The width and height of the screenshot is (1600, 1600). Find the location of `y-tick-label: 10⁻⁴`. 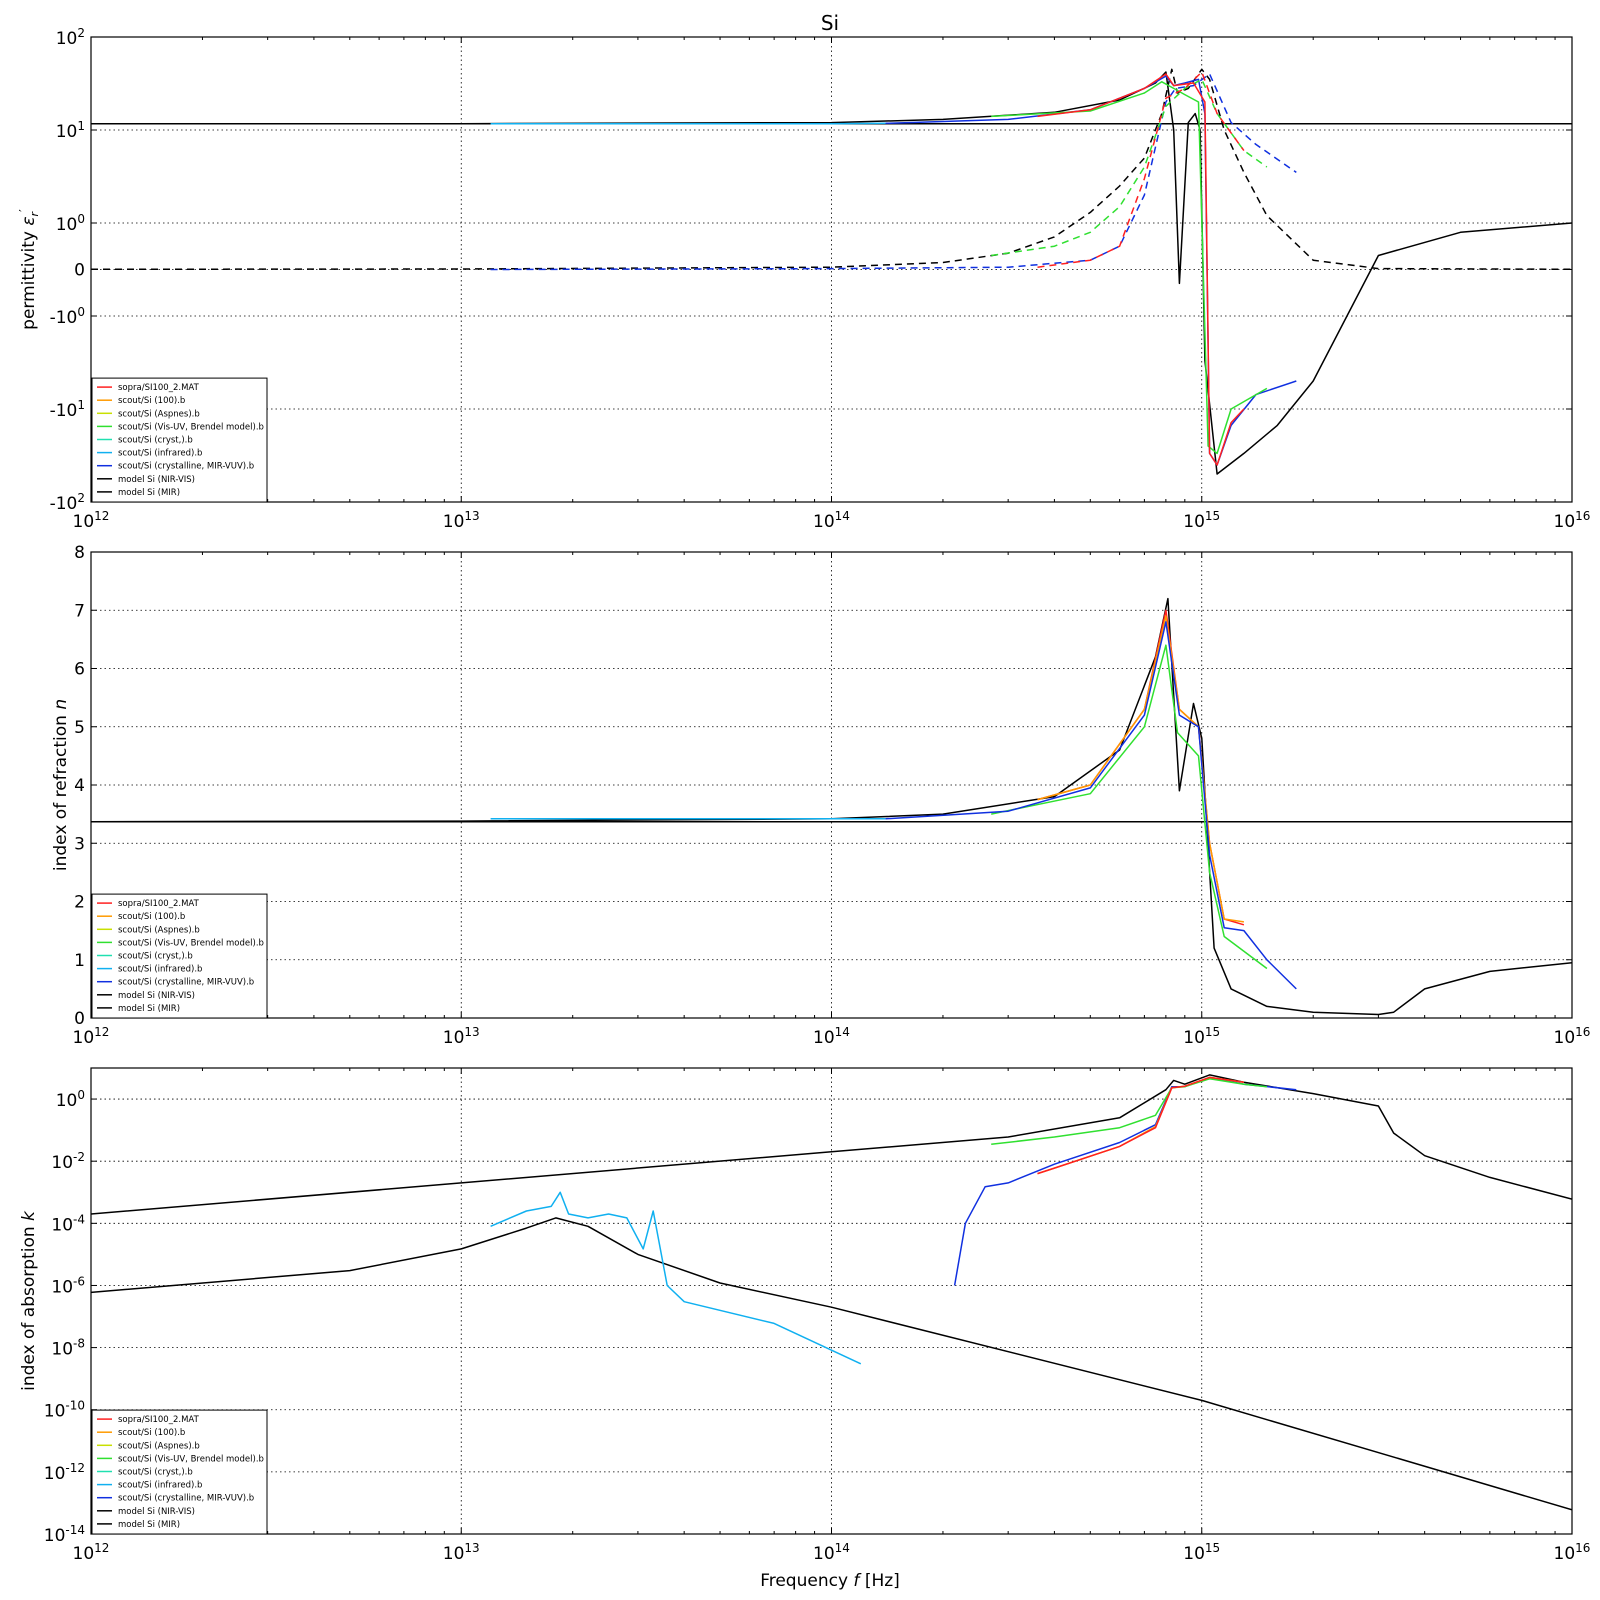

y-tick-label: 10⁻⁴ is located at coordinates (68, 1223).